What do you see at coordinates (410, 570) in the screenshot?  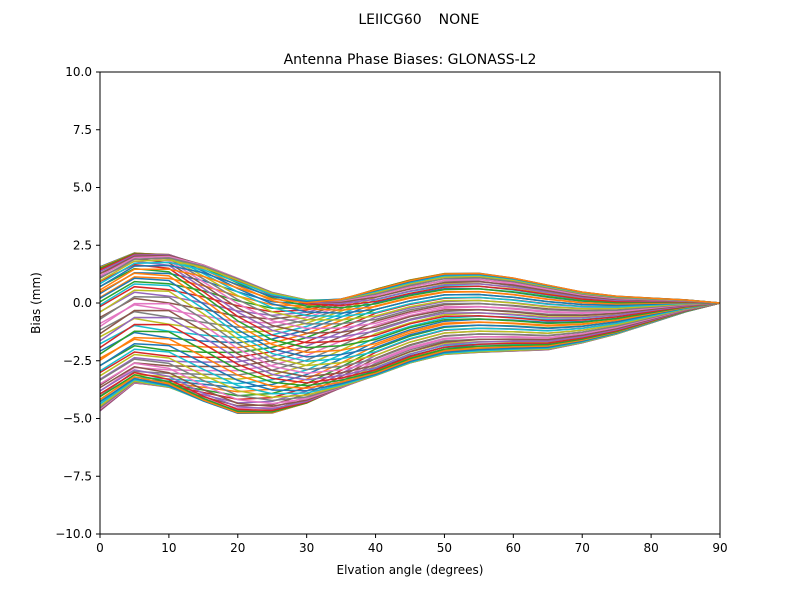 I see `x-axis-label: Elvation angle (degrees)` at bounding box center [410, 570].